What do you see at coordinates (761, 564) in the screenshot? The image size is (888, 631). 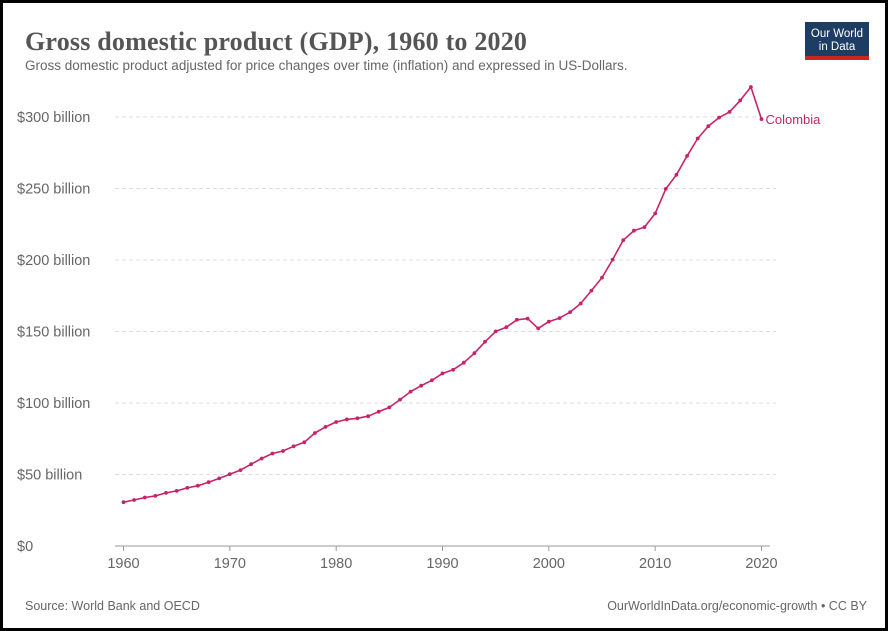 I see `x-tick-label: 2020` at bounding box center [761, 564].